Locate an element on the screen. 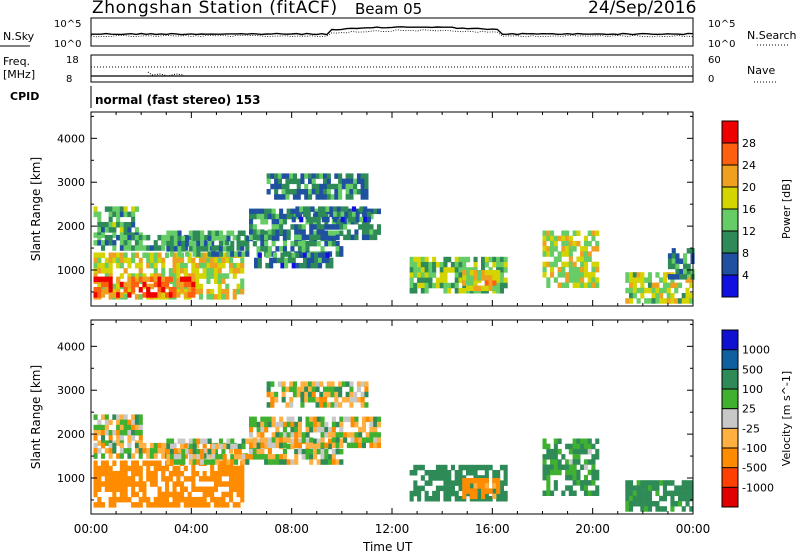 This screenshot has height=554, width=800. nave-tick-top: 60 is located at coordinates (714, 60).